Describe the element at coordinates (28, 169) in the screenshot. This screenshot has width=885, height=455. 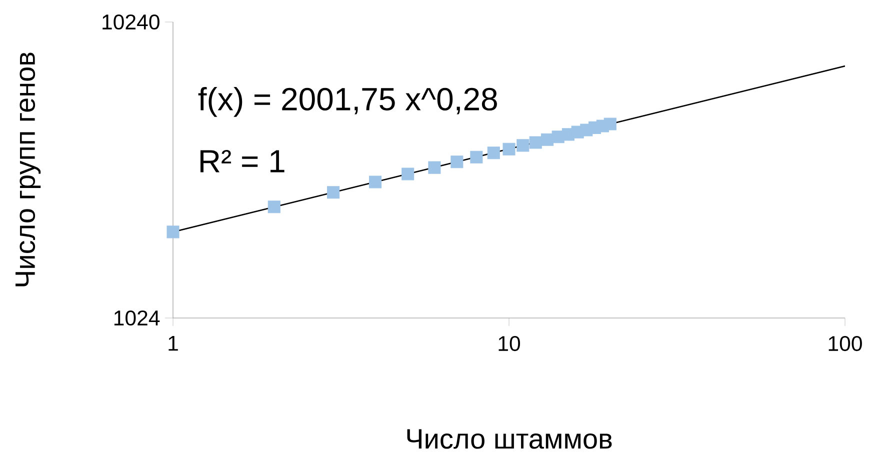
I see `y-axis-title: Число групп генов` at that location.